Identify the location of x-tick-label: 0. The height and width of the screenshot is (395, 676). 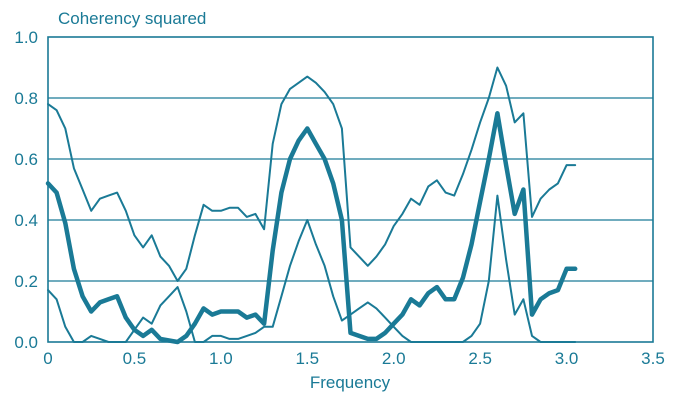
(47, 358).